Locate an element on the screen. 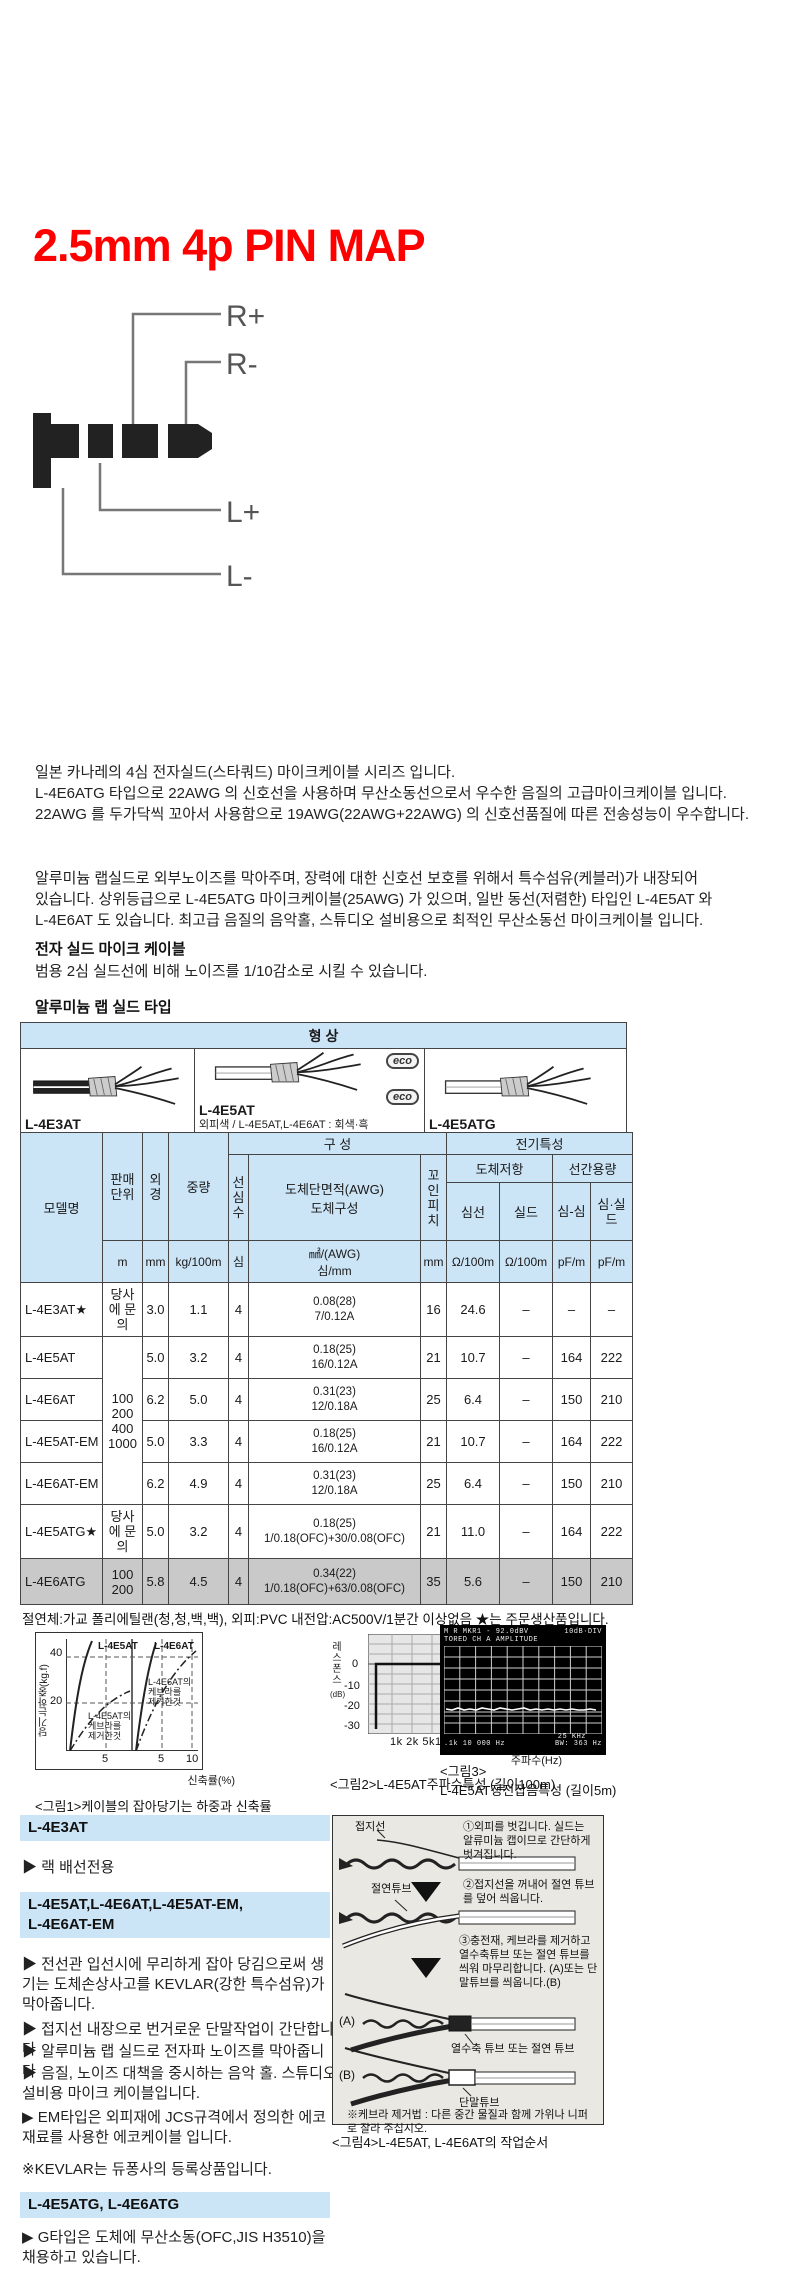 The image size is (800, 2276). cell-pitch: 25 is located at coordinates (433, 1399).